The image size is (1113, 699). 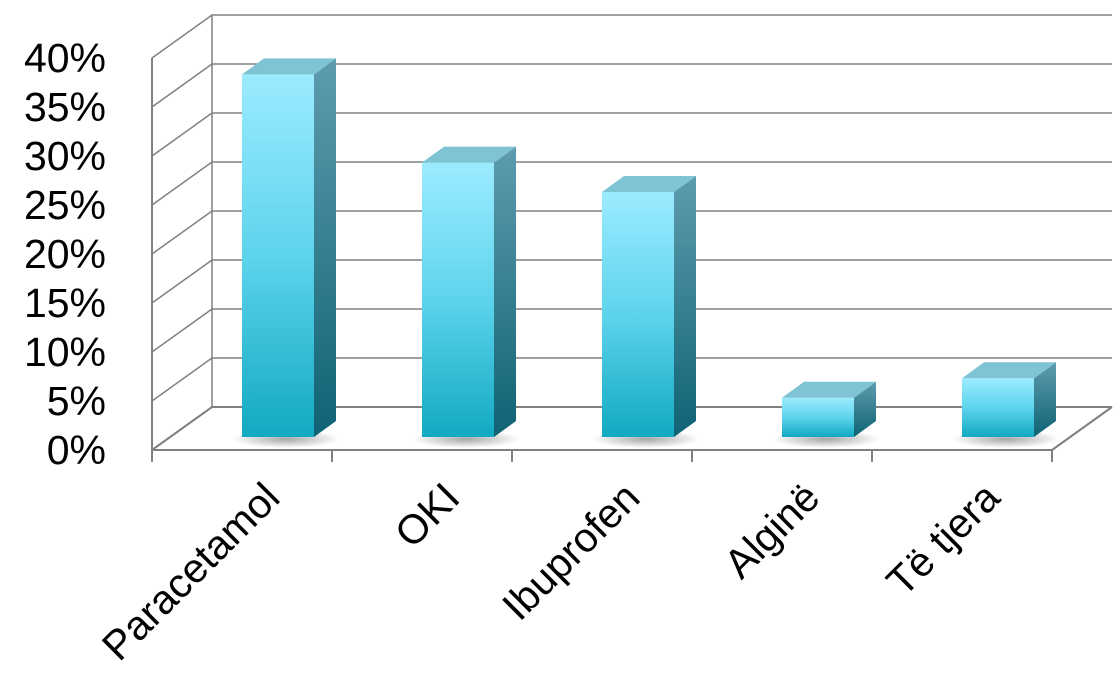 I want to click on y-tick-label: 40%, so click(x=65, y=58).